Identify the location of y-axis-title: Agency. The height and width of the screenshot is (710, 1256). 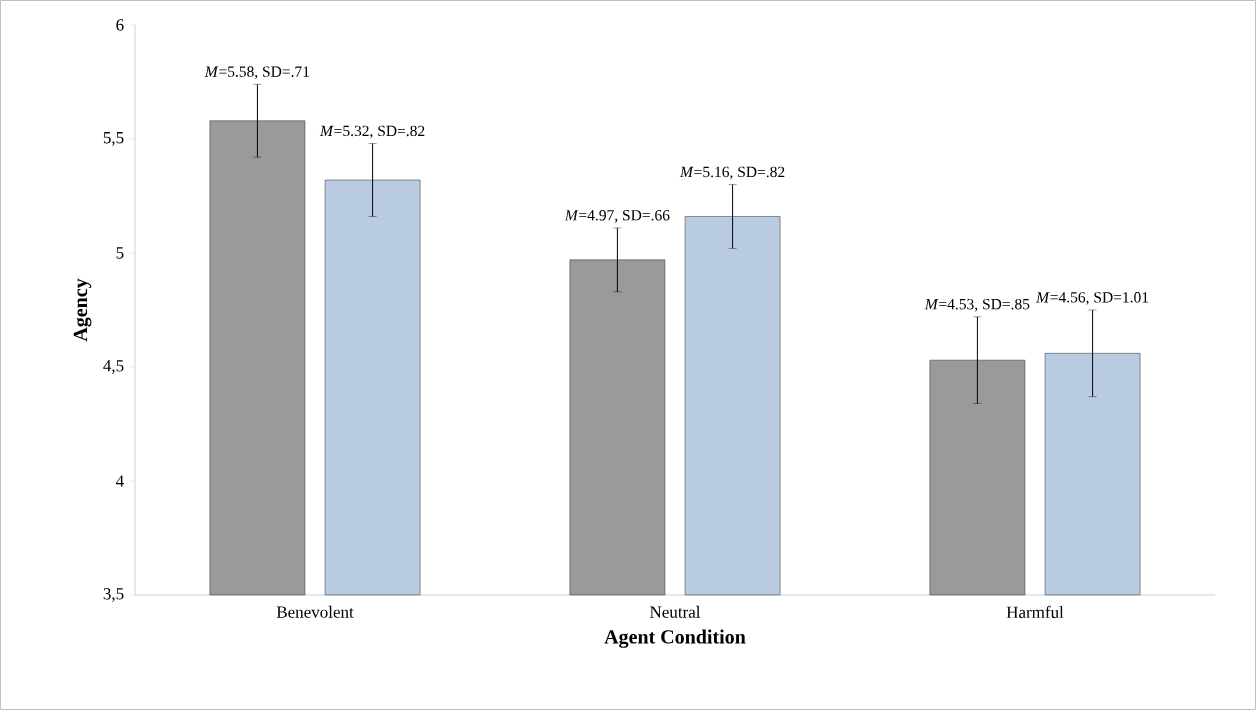
(82, 310).